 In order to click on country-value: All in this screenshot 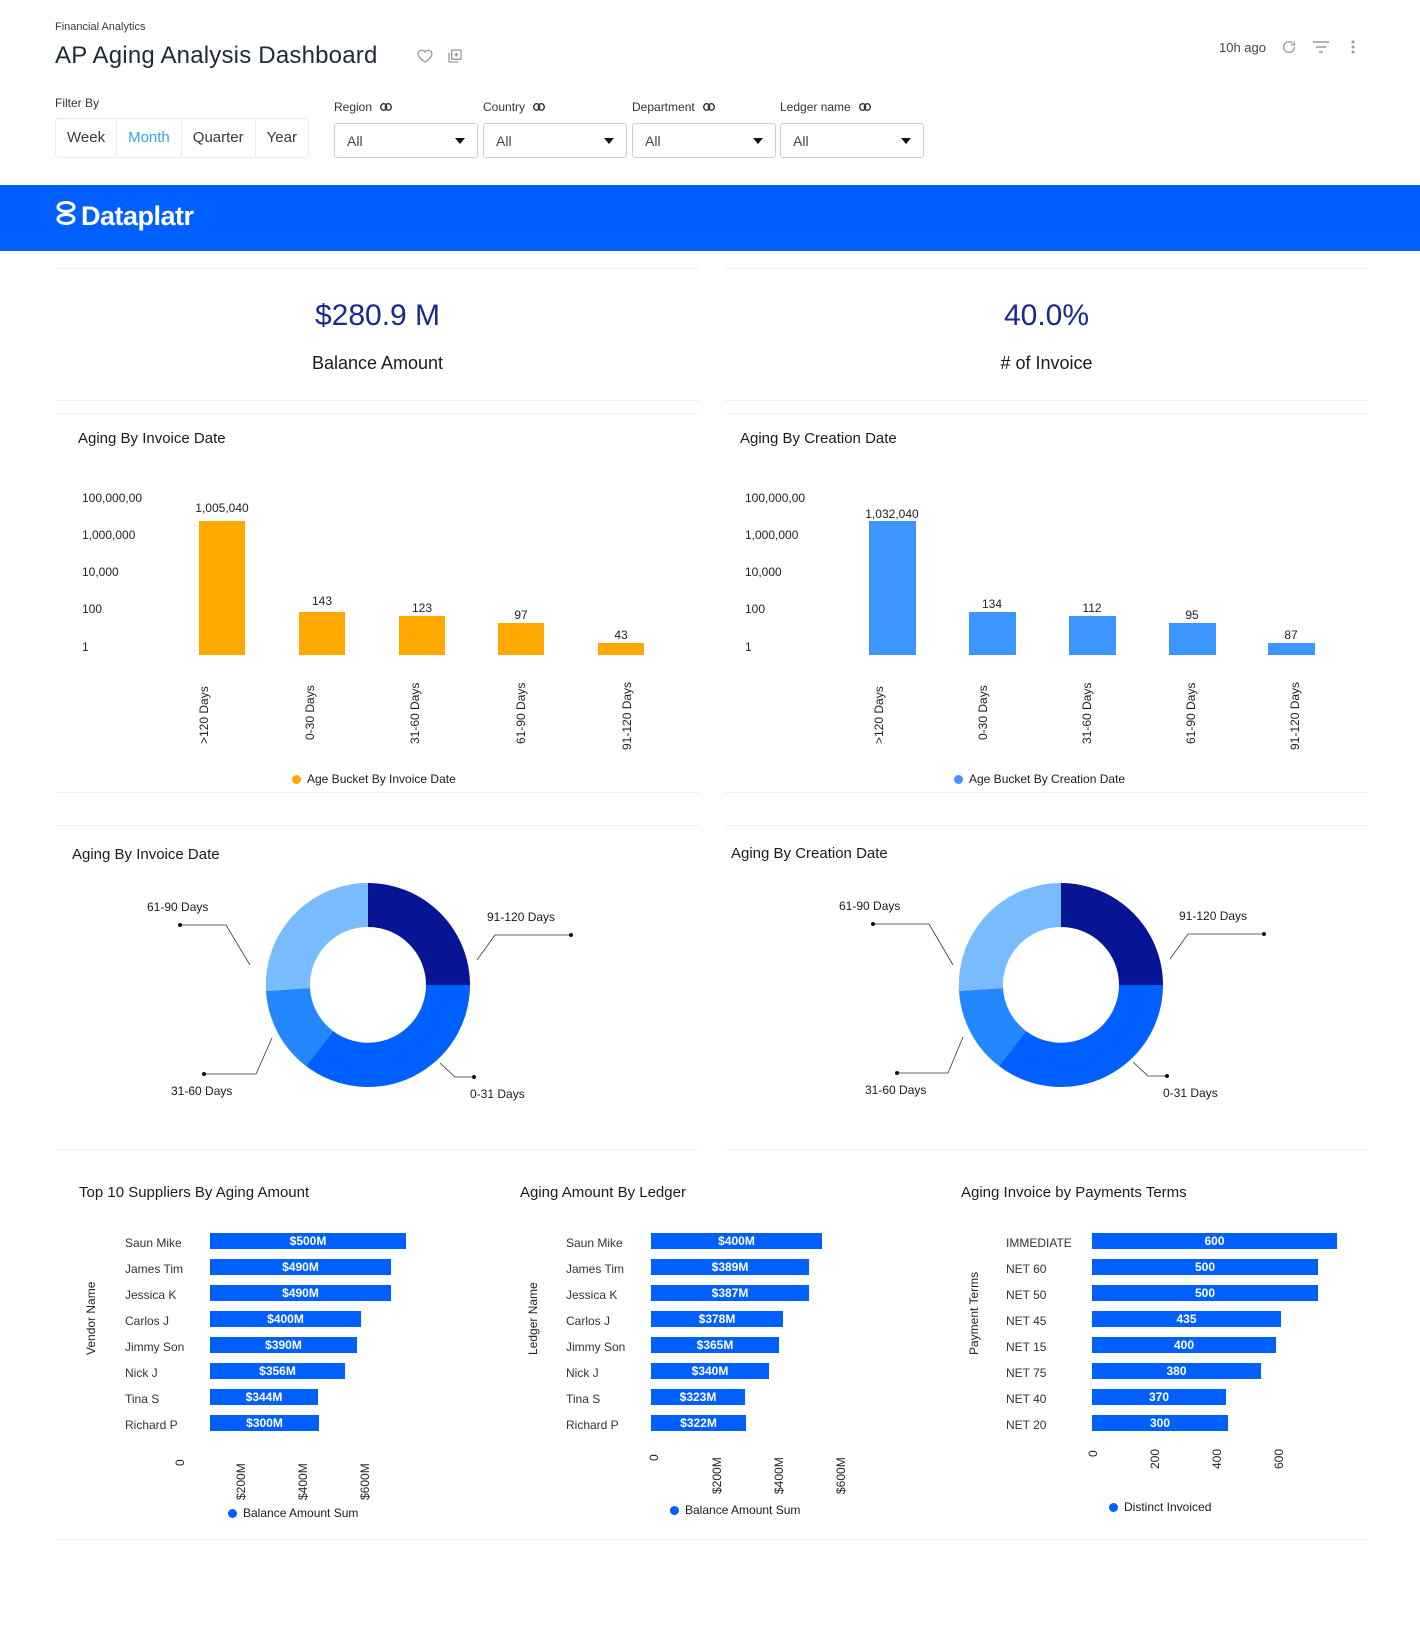, I will do `click(504, 140)`.